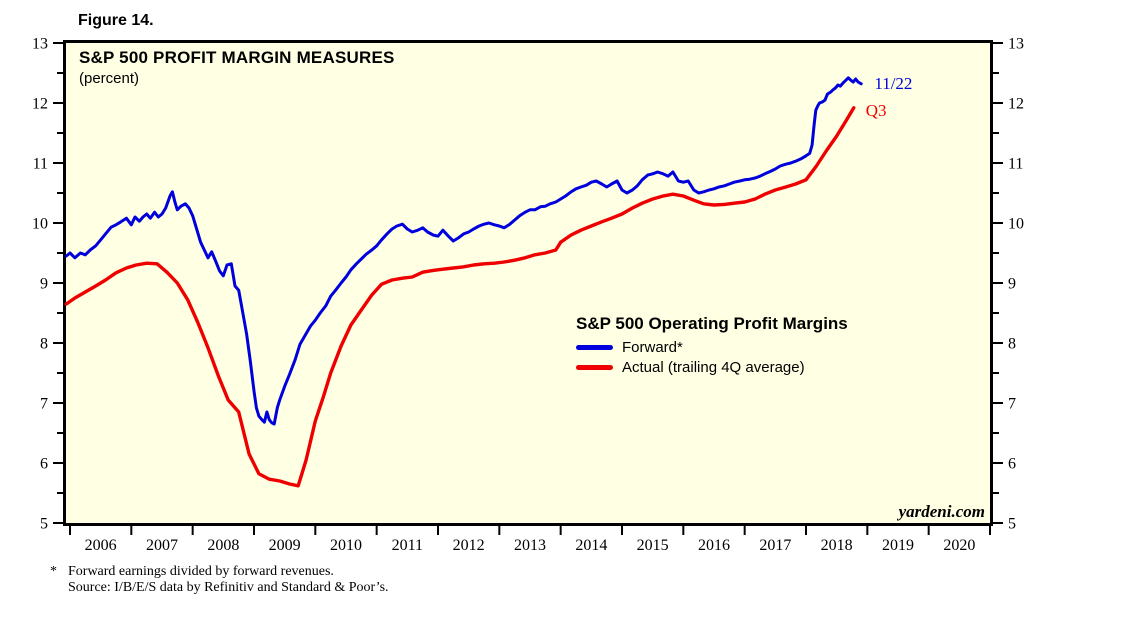 The image size is (1138, 621). Describe the element at coordinates (407, 545) in the screenshot. I see `svg-text: 2011` at that location.